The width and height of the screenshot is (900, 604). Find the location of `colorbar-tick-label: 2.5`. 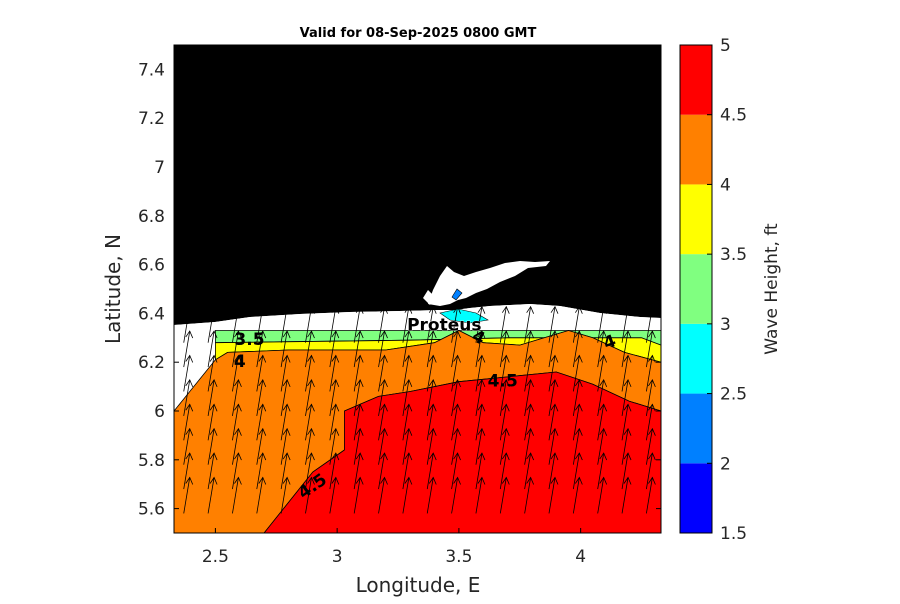

colorbar-tick-label: 2.5 is located at coordinates (733, 395).